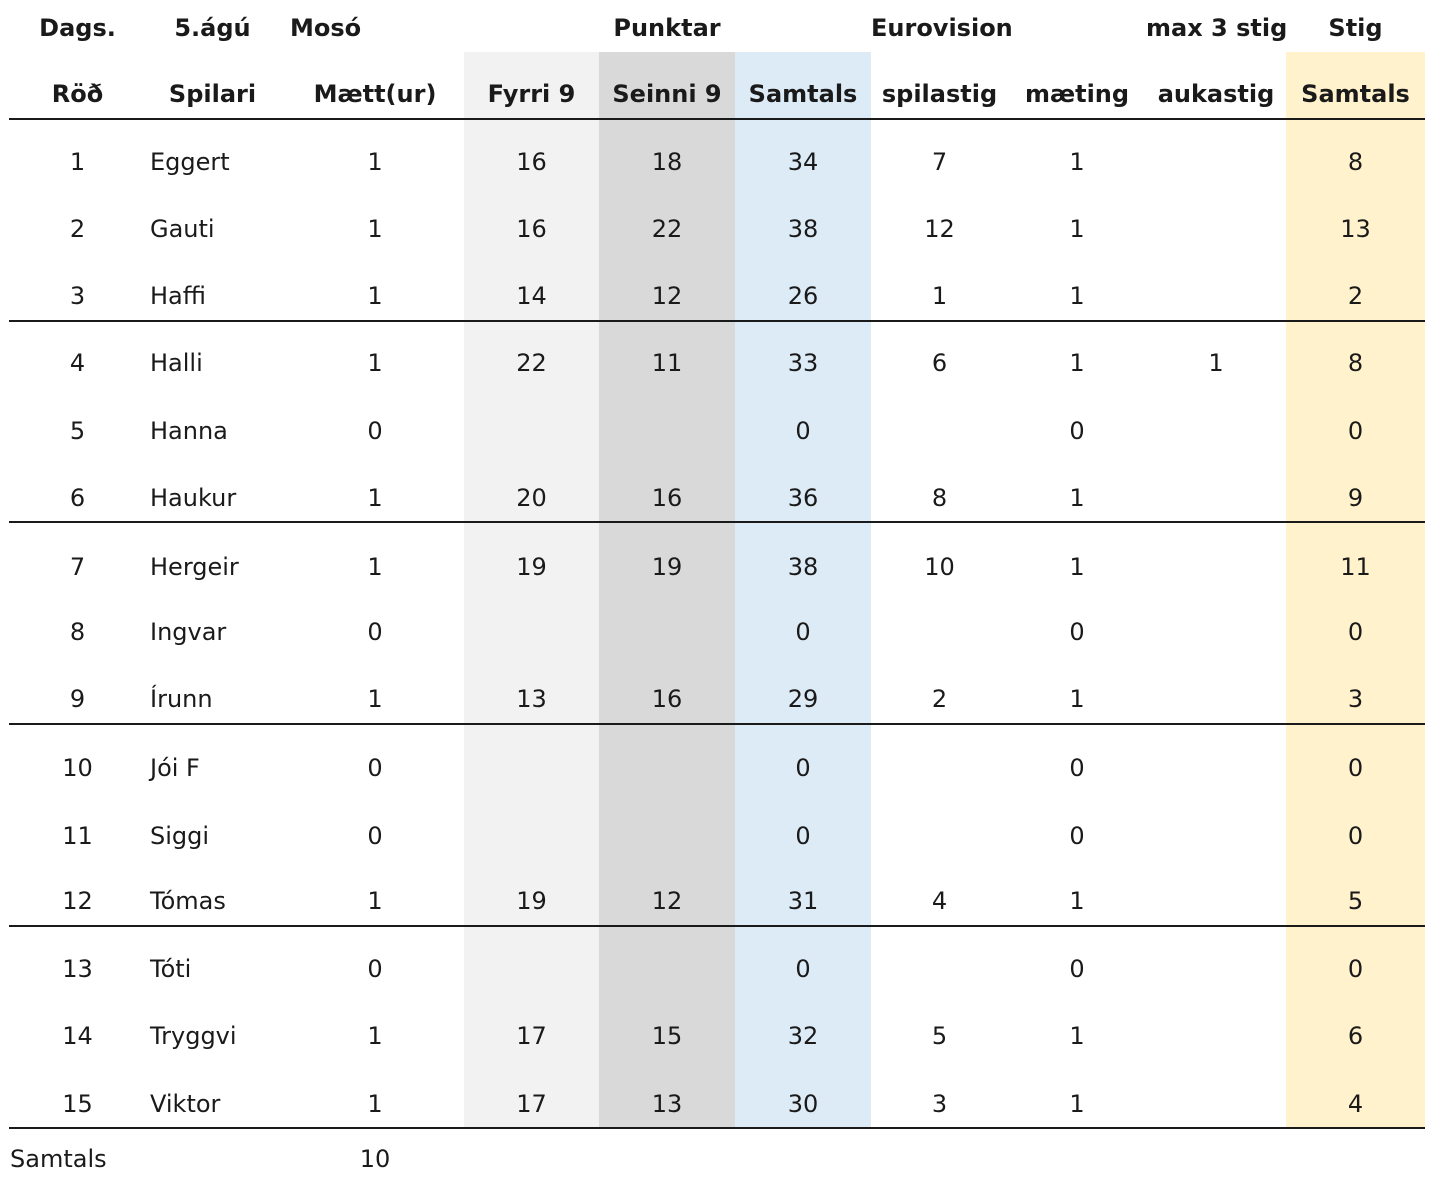 This screenshot has height=1200, width=1446. I want to click on col-header-bonus-points: aukastig, so click(1216, 94).